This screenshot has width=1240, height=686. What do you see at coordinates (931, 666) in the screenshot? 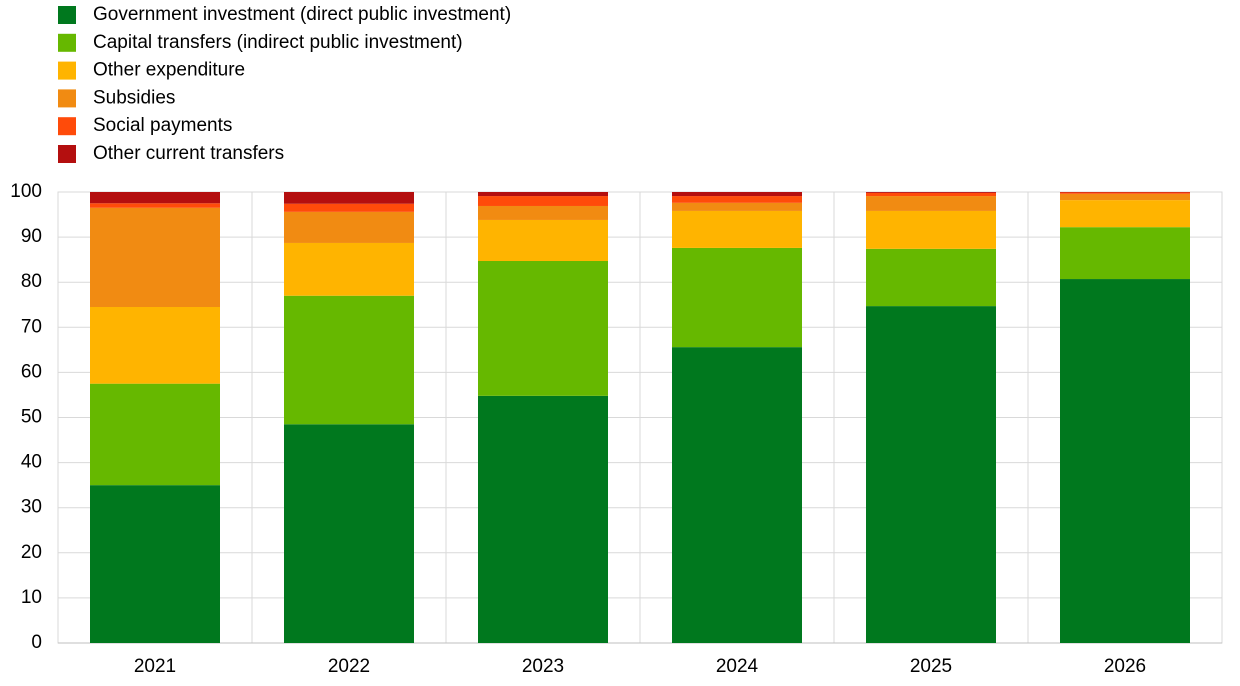
I see `x-tick-label: 2025` at bounding box center [931, 666].